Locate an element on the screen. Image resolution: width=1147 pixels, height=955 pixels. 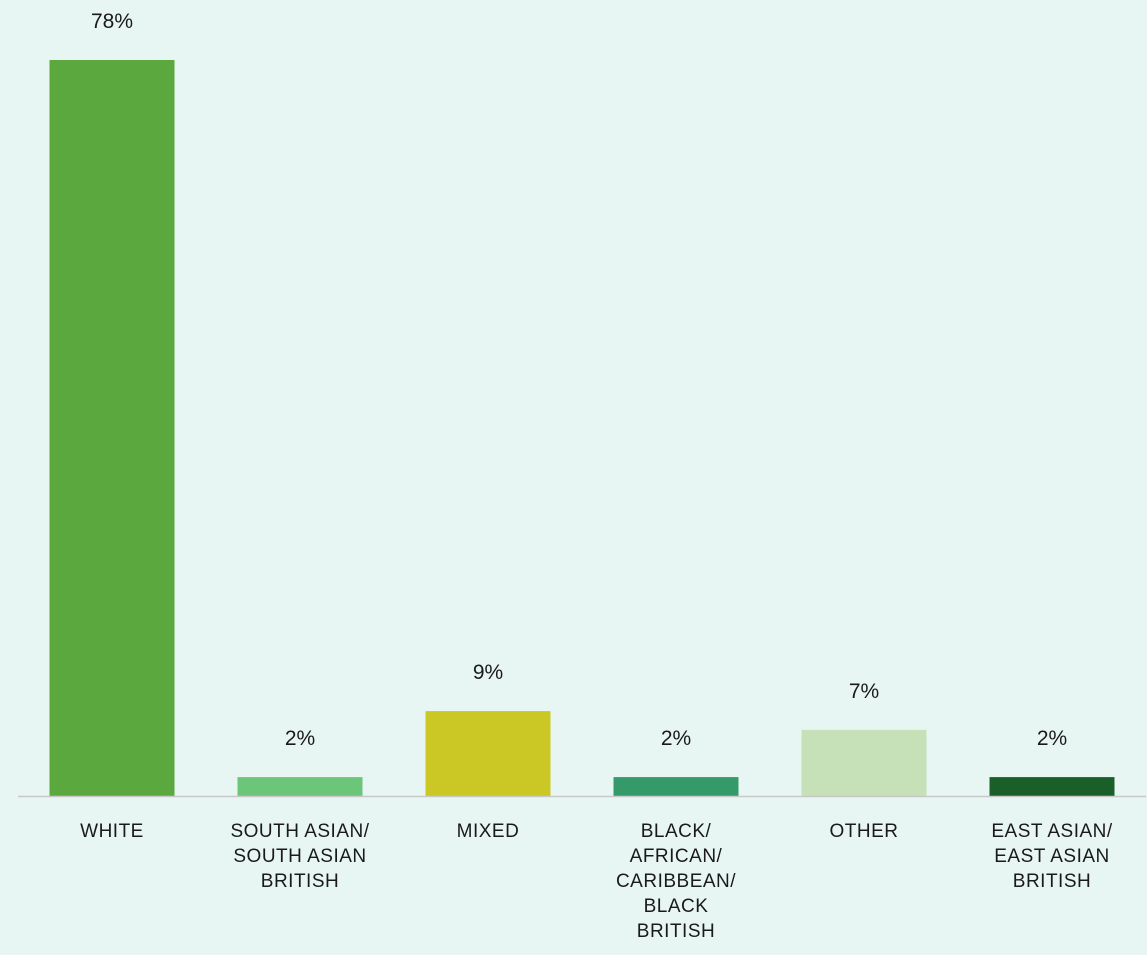
category-label-5-line-1: EAST ASIAN is located at coordinates (1052, 856).